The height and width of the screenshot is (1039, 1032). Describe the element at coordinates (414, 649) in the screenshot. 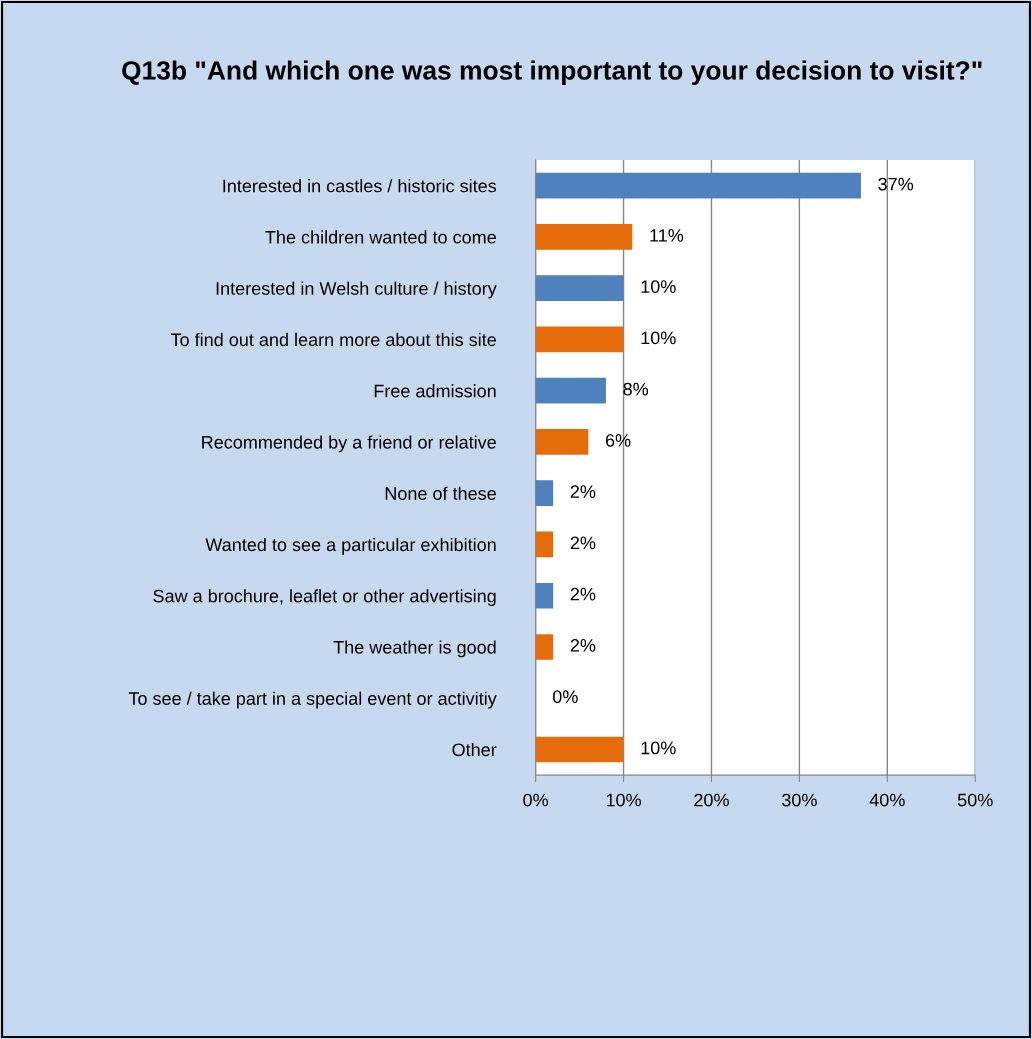

I see `y-tick-label: The weather is good` at that location.